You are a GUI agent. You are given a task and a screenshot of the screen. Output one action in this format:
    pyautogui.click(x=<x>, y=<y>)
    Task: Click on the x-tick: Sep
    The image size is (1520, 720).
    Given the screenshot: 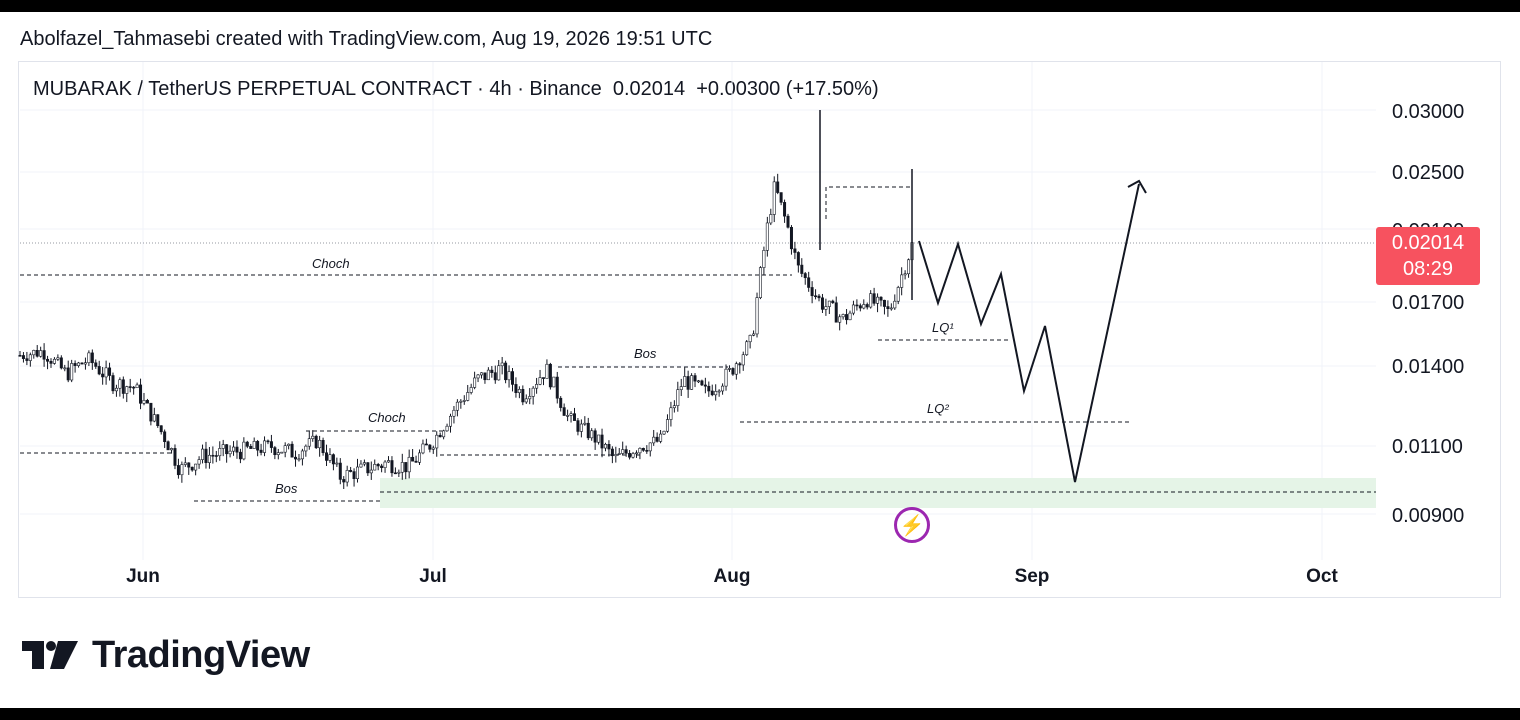 What is the action you would take?
    pyautogui.click(x=1032, y=576)
    